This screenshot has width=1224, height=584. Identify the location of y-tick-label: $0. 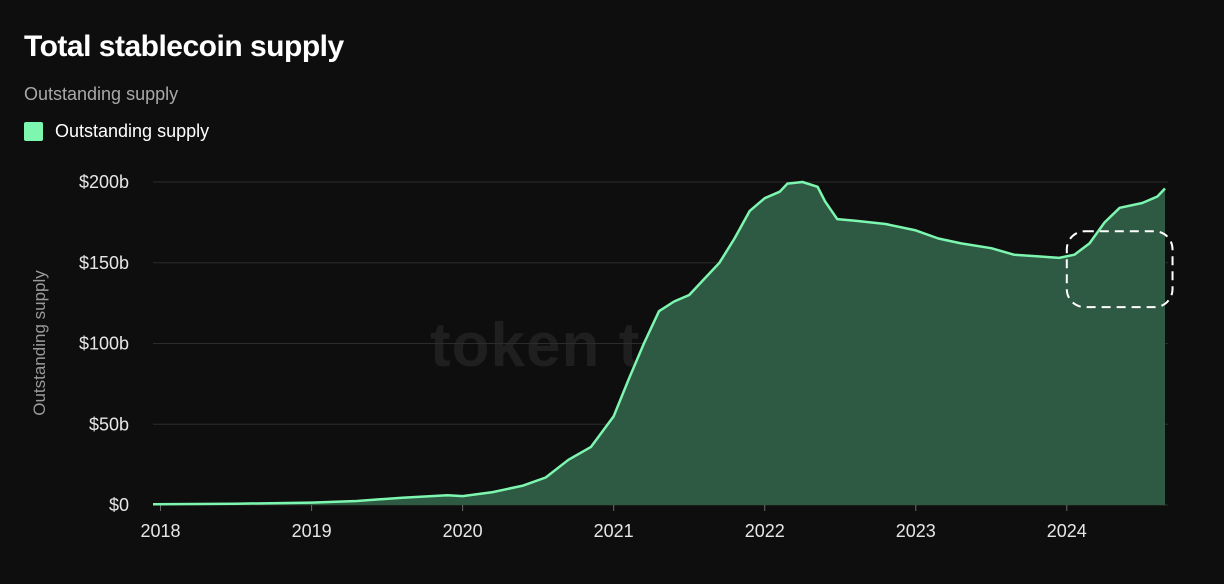
(119, 505).